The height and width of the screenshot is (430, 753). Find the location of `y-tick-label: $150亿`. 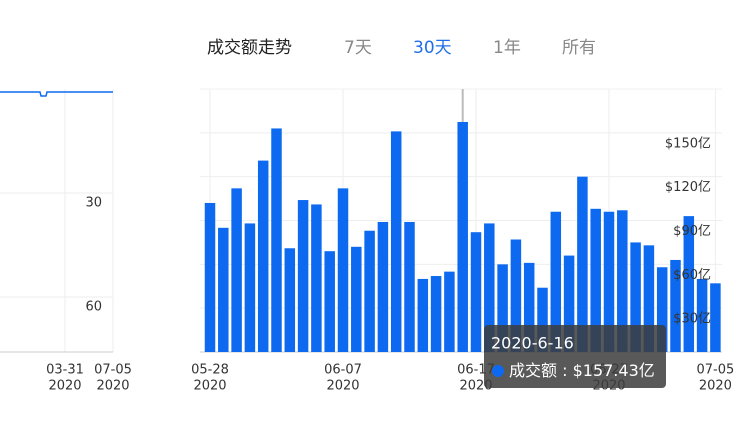

y-tick-label: $150亿 is located at coordinates (688, 143).